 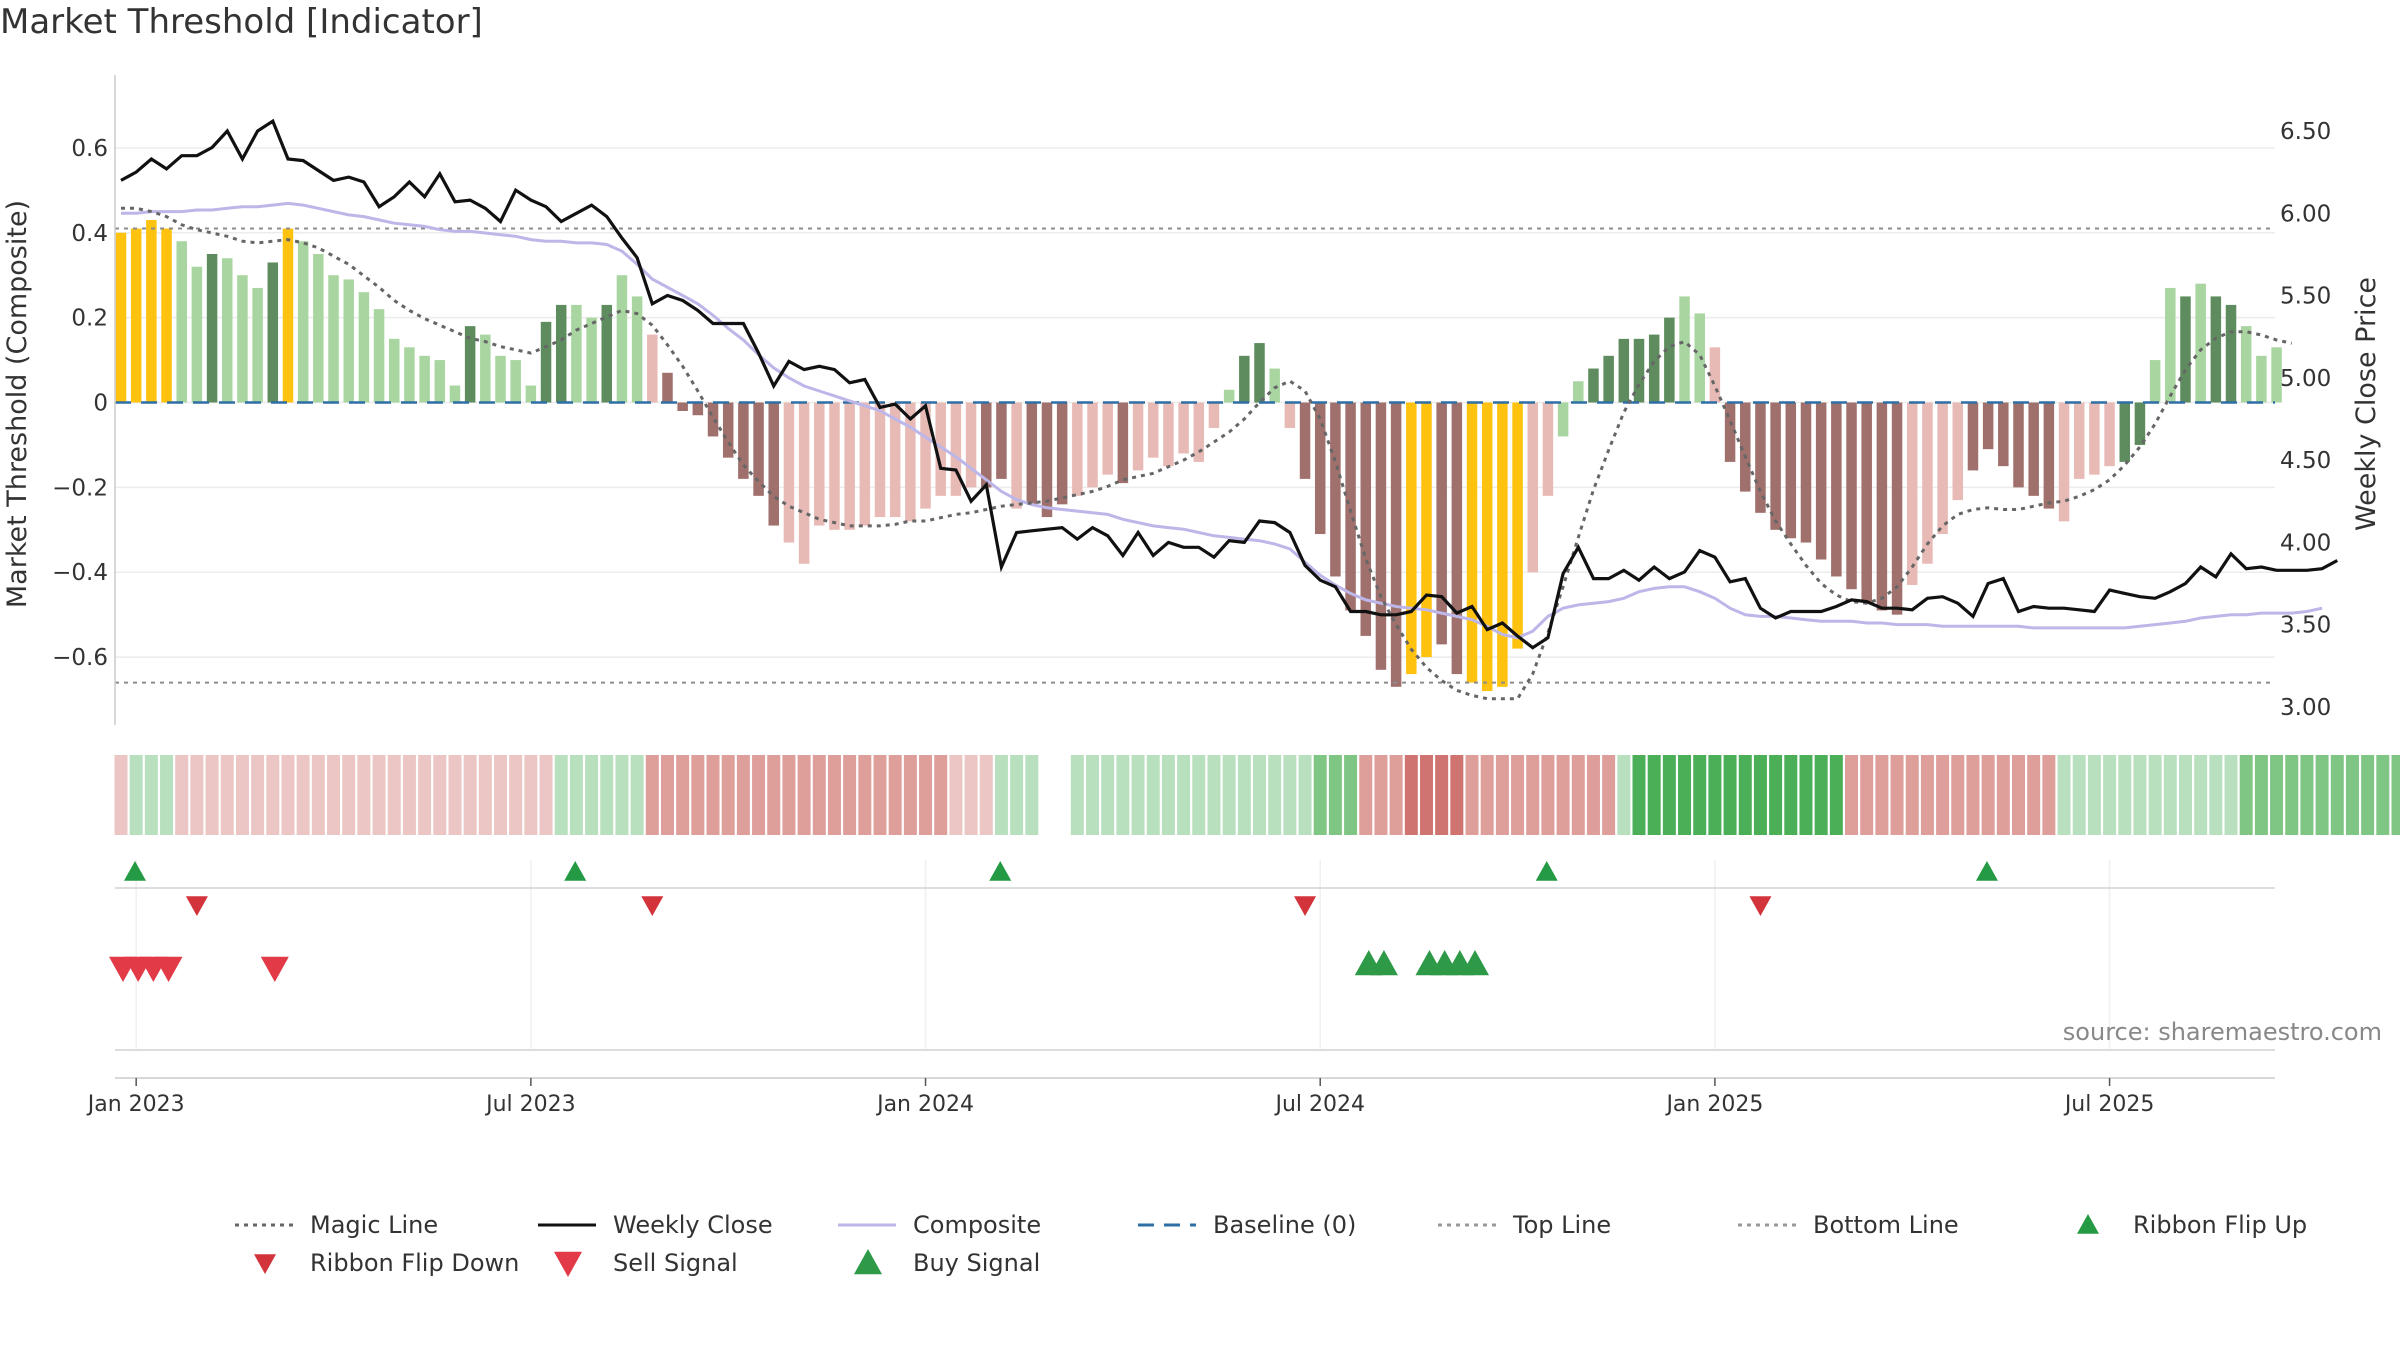 I want to click on x-tick-label: Jul 2025, so click(x=2109, y=1104).